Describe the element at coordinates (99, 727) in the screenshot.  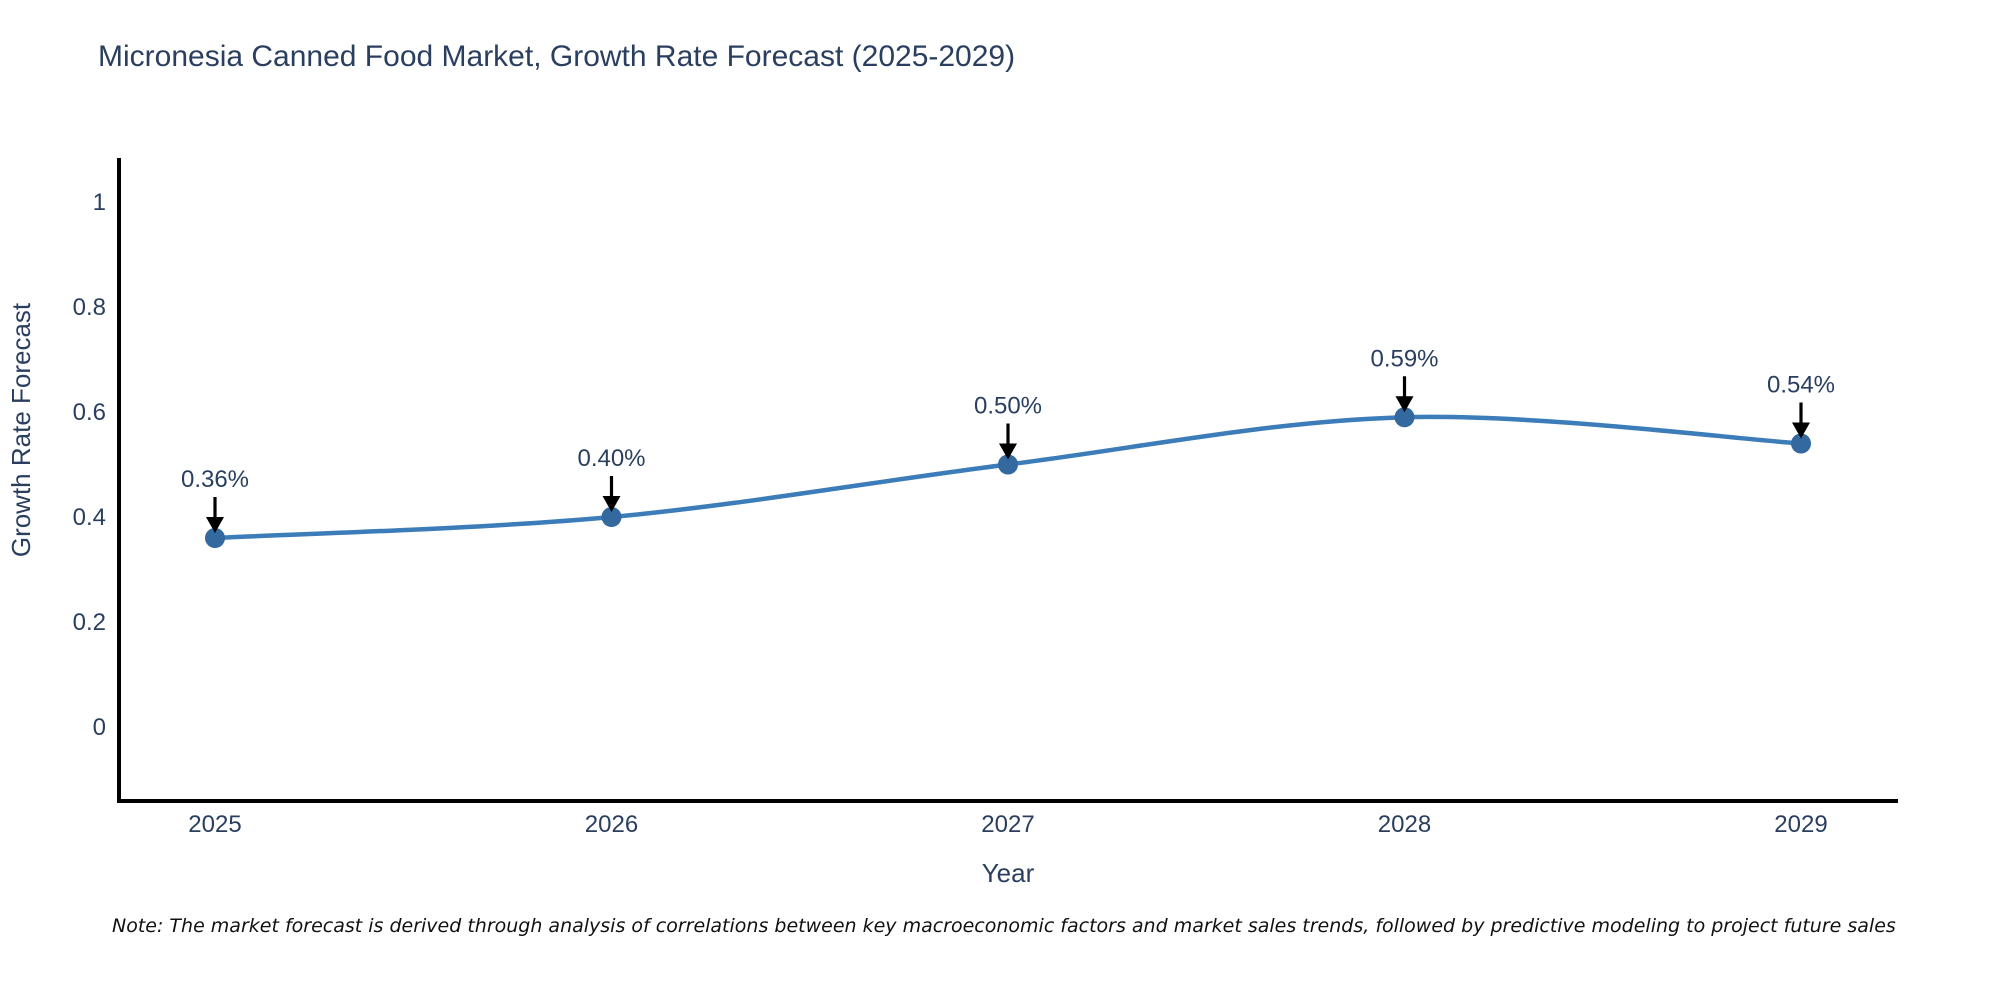
I see `y-tick-label: 0` at that location.